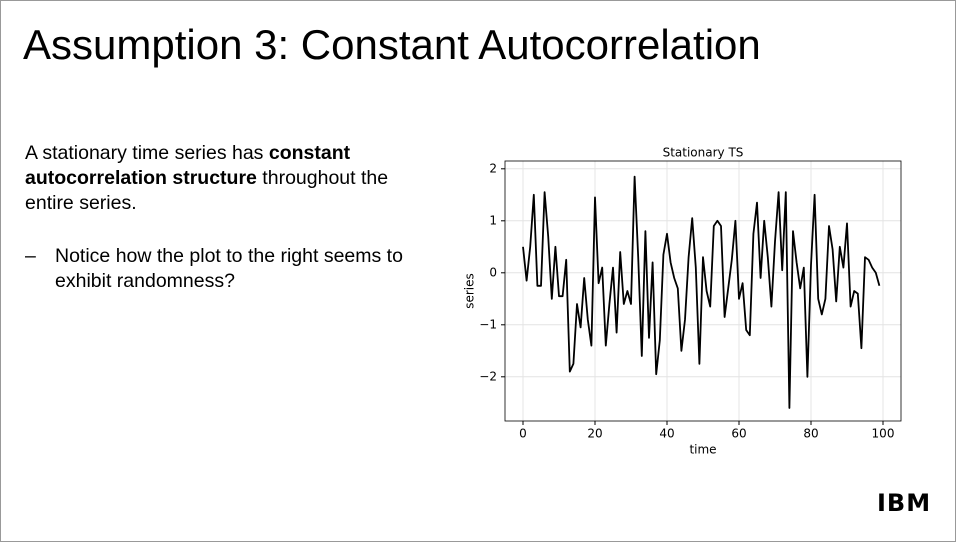 The width and height of the screenshot is (956, 542). I want to click on x-axis-label: time, so click(702, 450).